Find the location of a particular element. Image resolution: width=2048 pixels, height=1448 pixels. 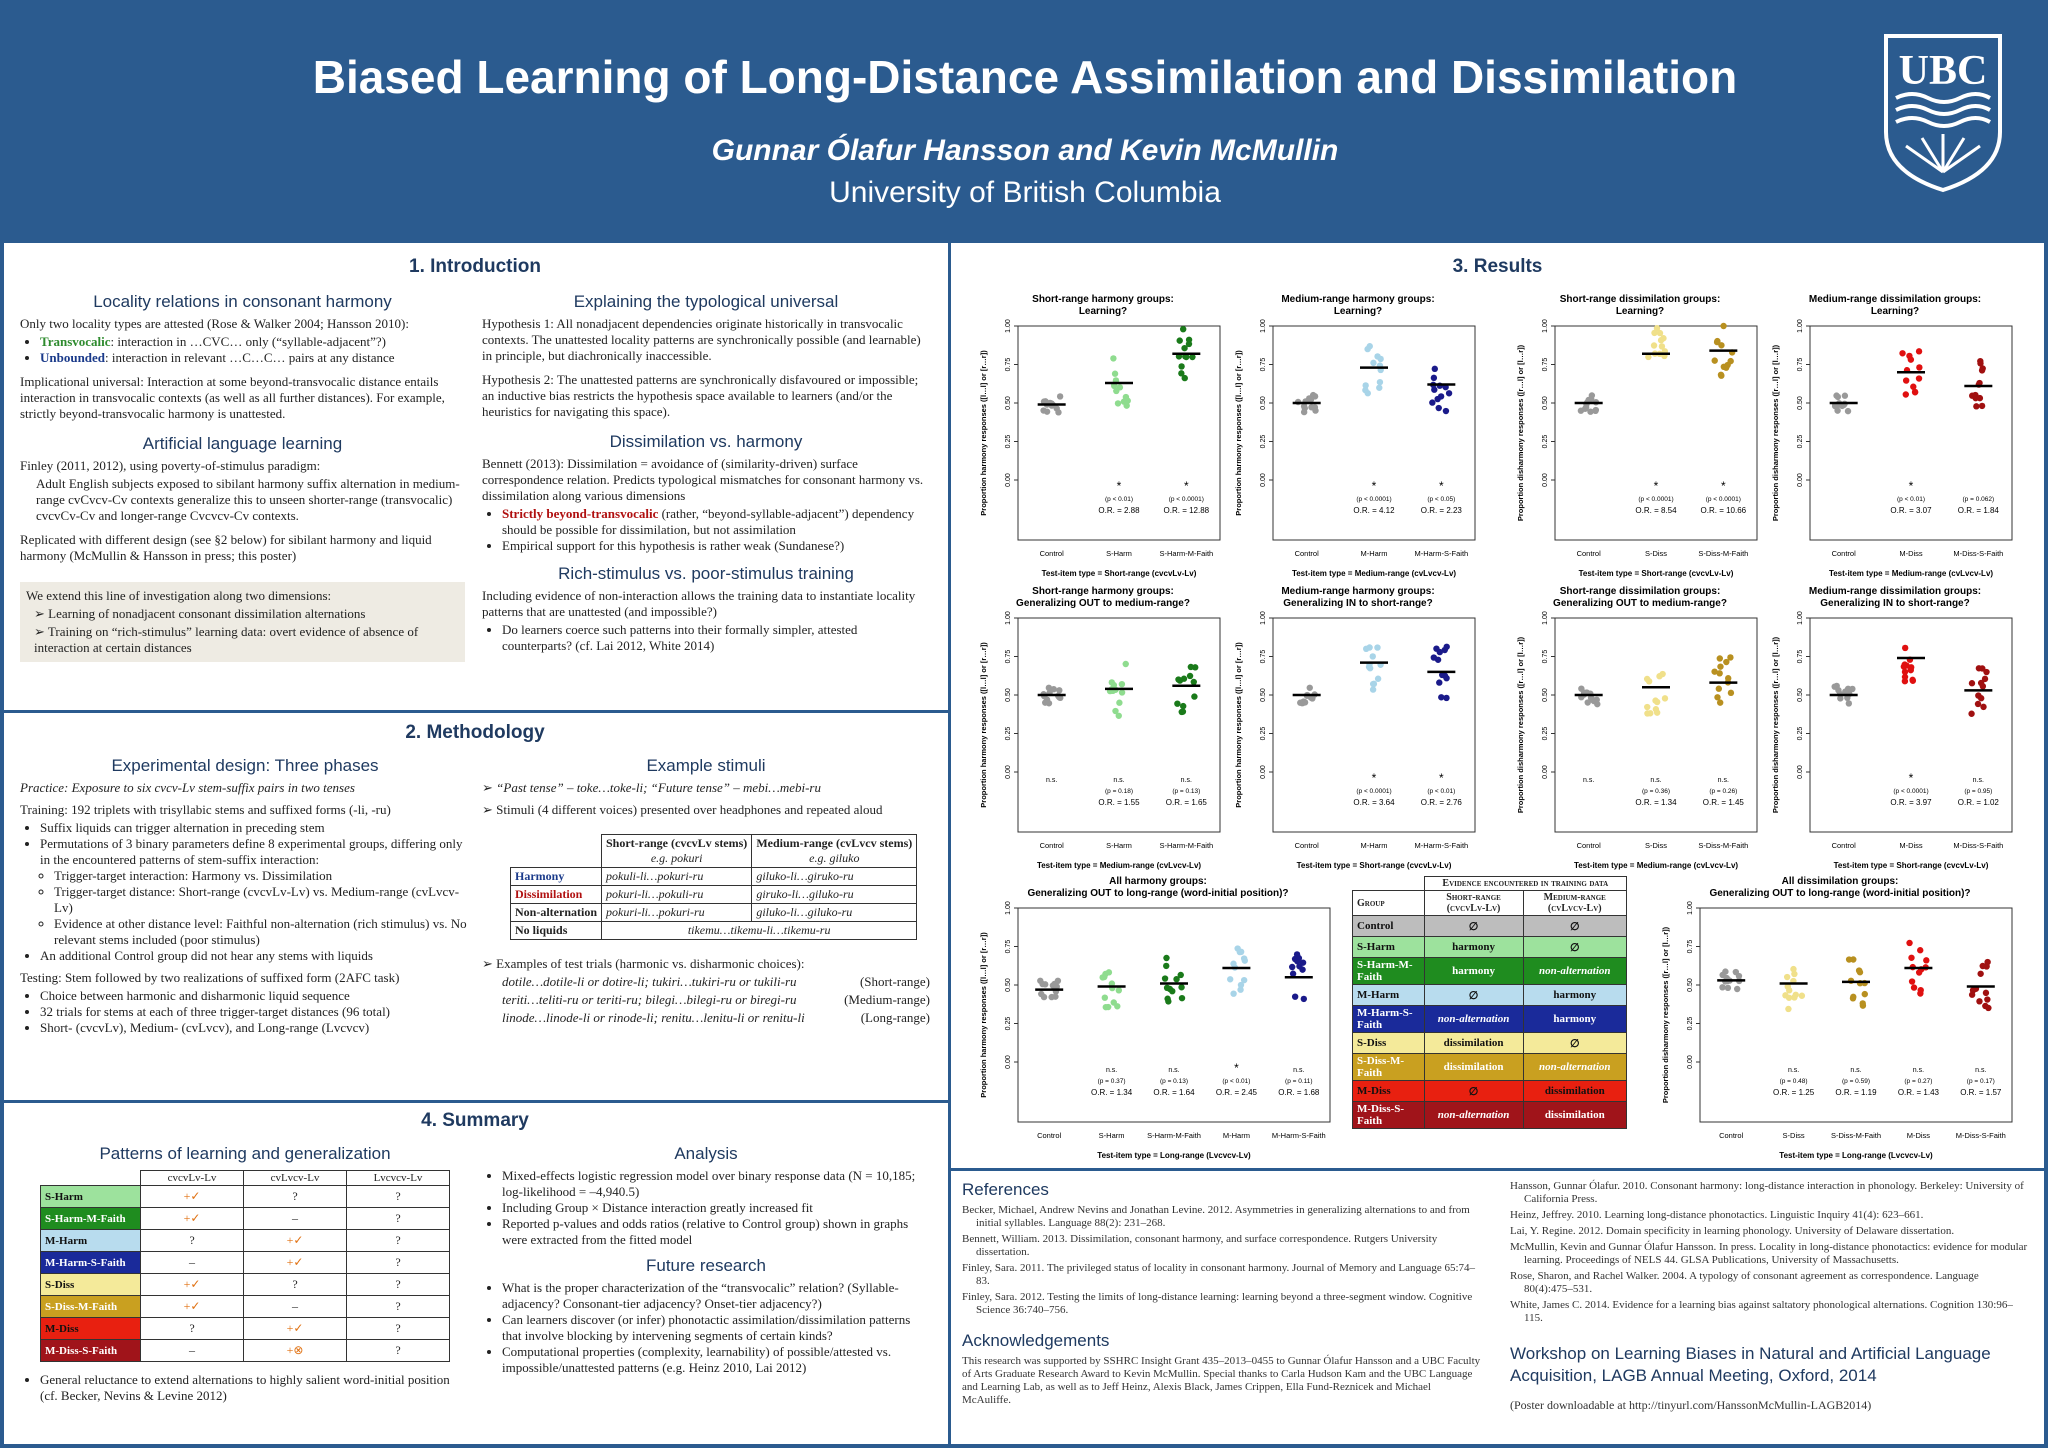

section-heading: 1. Introduction is located at coordinates (475, 266).